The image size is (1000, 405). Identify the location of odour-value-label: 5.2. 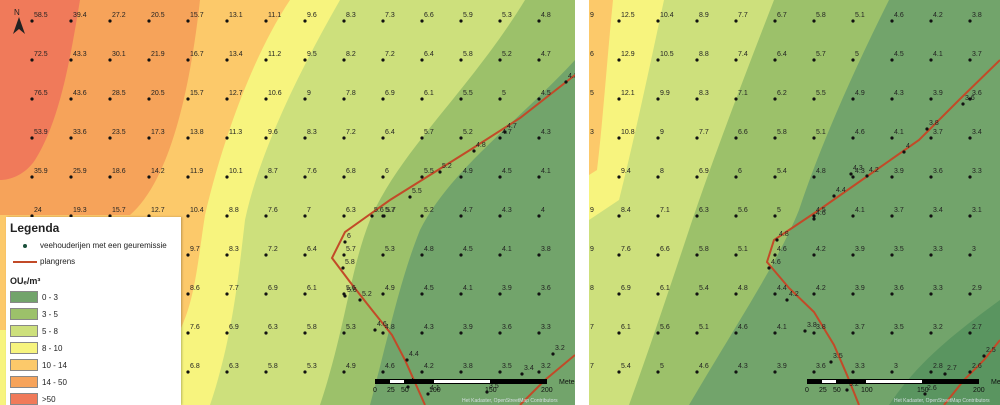
(507, 54).